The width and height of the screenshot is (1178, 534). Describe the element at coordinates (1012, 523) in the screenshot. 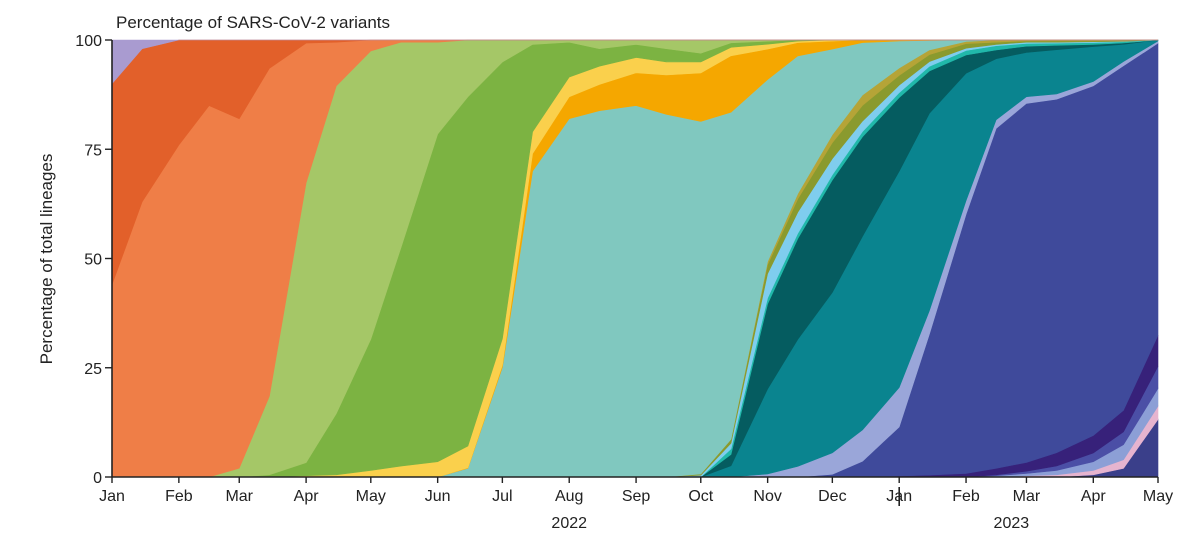

I see `year-label: 2023` at that location.